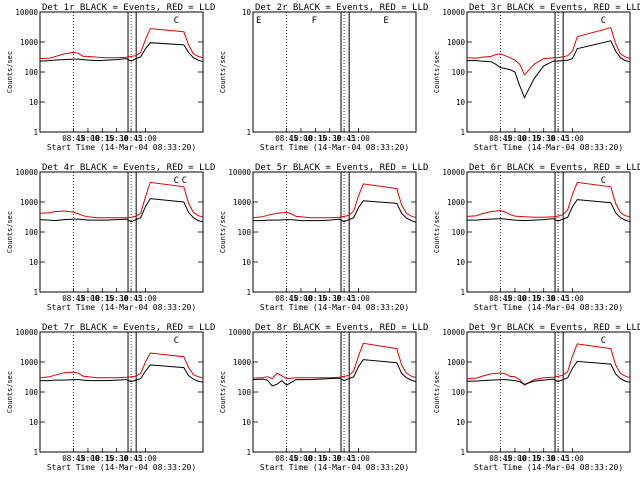 This screenshot has height=480, width=640. What do you see at coordinates (128, 8) in the screenshot?
I see `chart-title: Det 1r BLACK = Events, RED = LLD` at bounding box center [128, 8].